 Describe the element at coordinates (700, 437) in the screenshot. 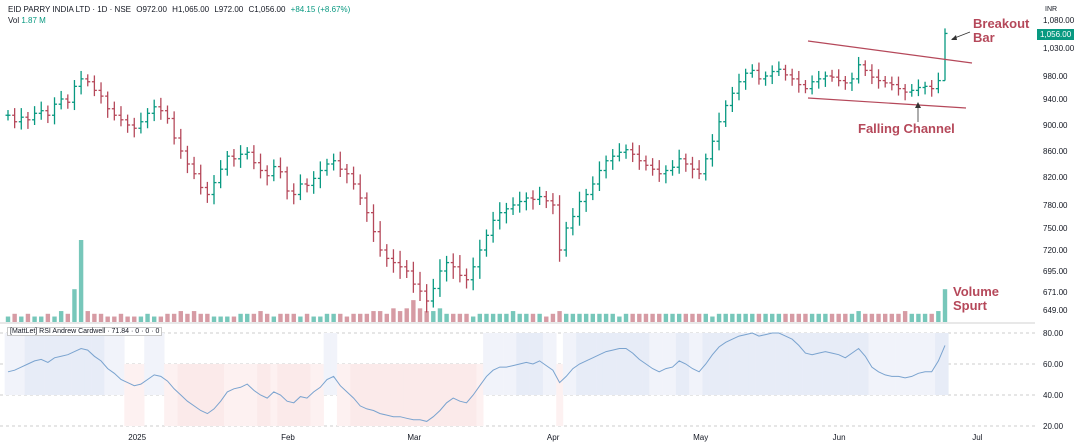

I see `time-axis-tick: May` at that location.